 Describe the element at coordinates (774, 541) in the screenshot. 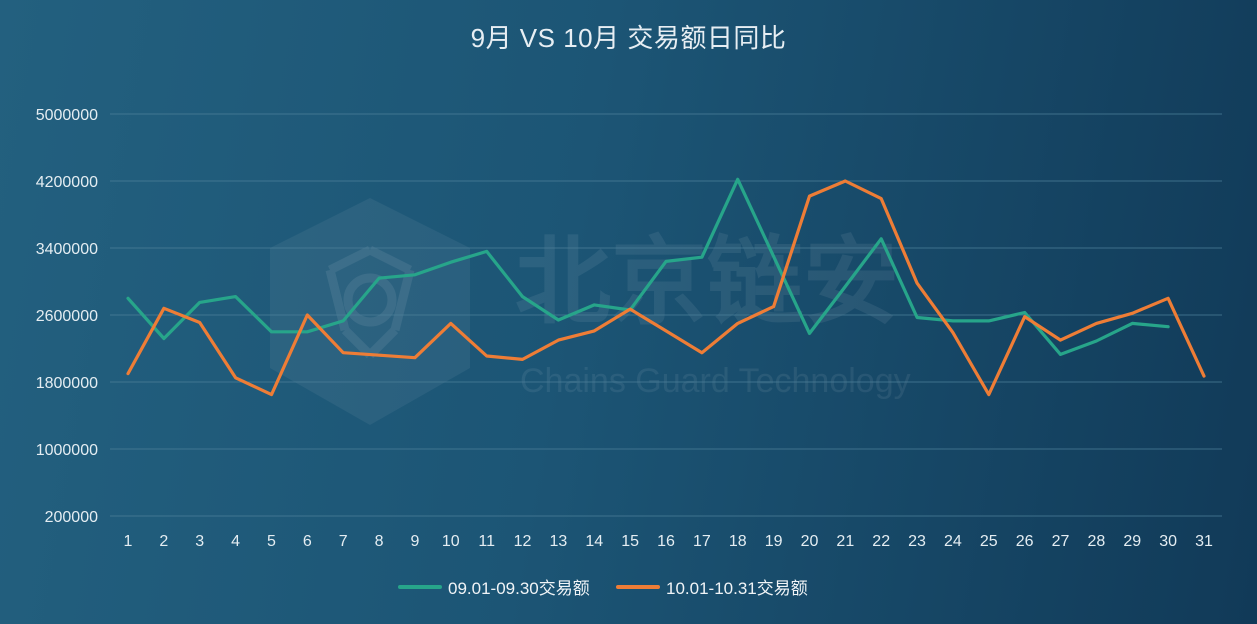

I see `x-tick-label: 19` at that location.